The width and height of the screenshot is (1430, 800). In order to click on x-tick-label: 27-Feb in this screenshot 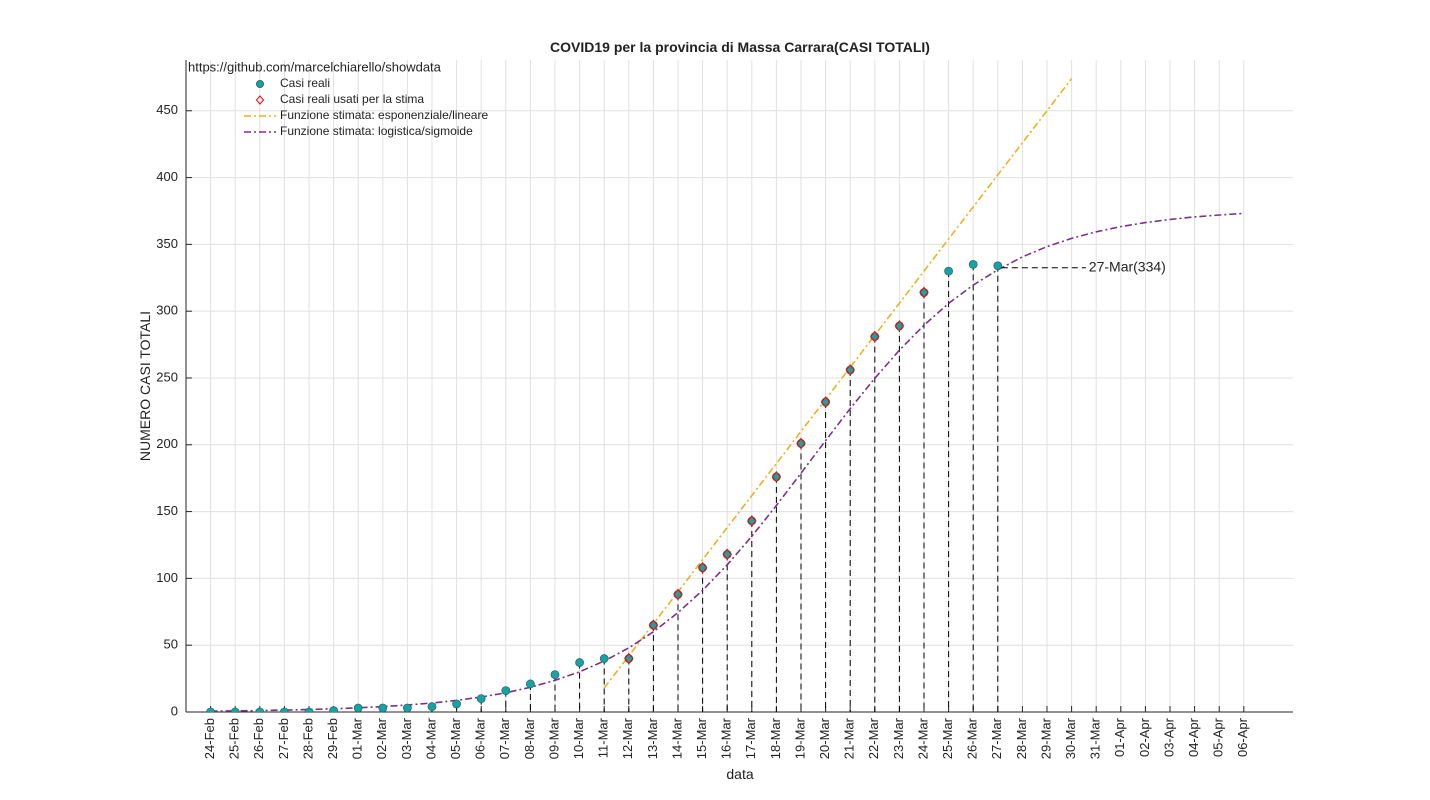, I will do `click(283, 738)`.